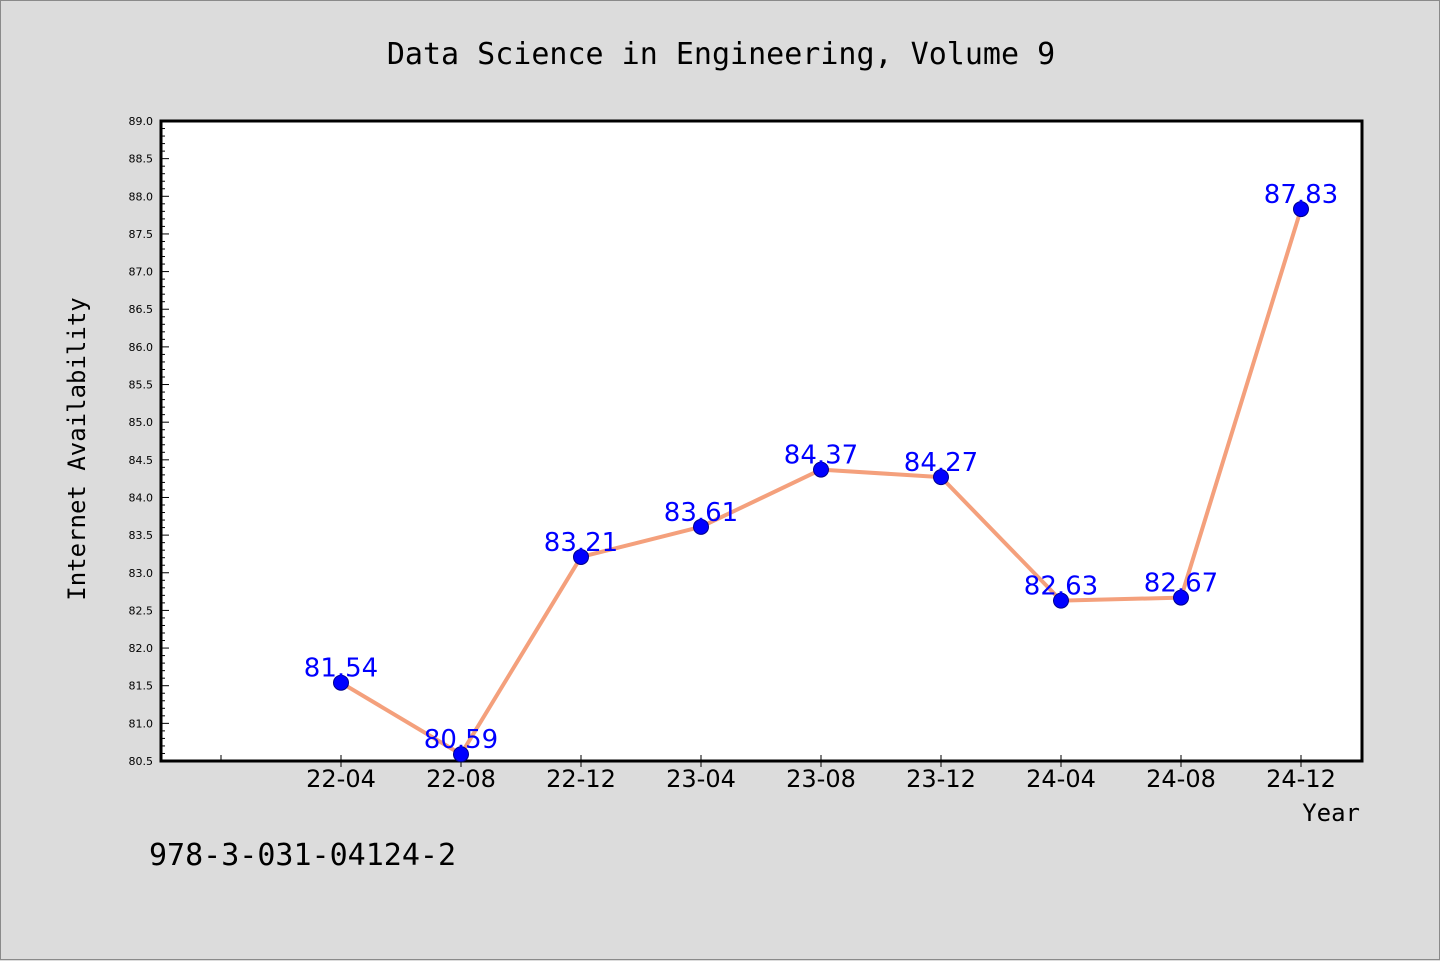  What do you see at coordinates (1301, 779) in the screenshot?
I see `x-tick-label: 24-12` at bounding box center [1301, 779].